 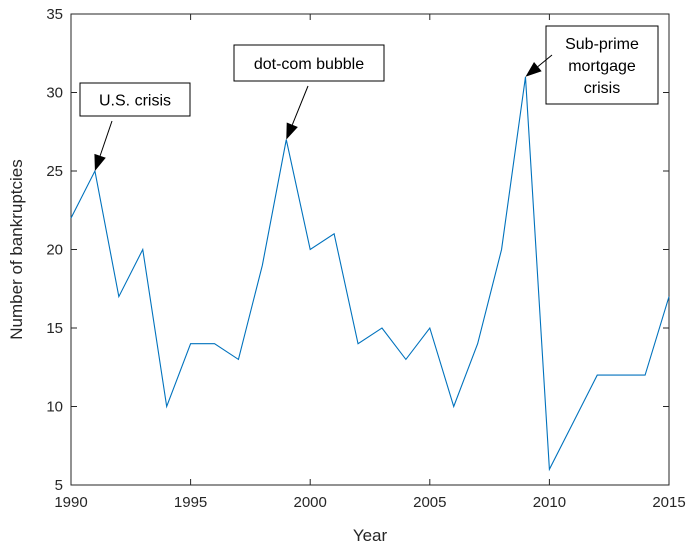 What do you see at coordinates (370, 535) in the screenshot?
I see `x-axis-label: Year` at bounding box center [370, 535].